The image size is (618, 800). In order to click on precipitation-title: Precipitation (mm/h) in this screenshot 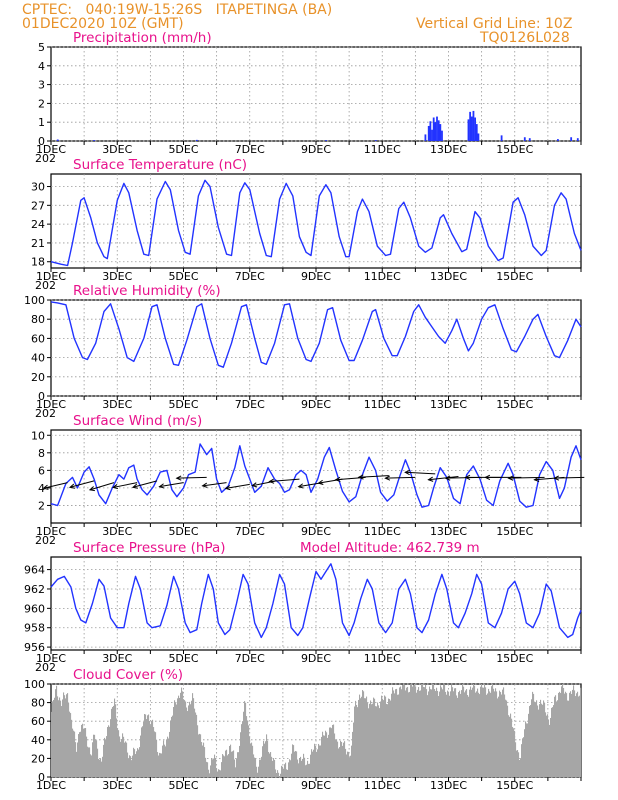, I will do `click(142, 38)`.